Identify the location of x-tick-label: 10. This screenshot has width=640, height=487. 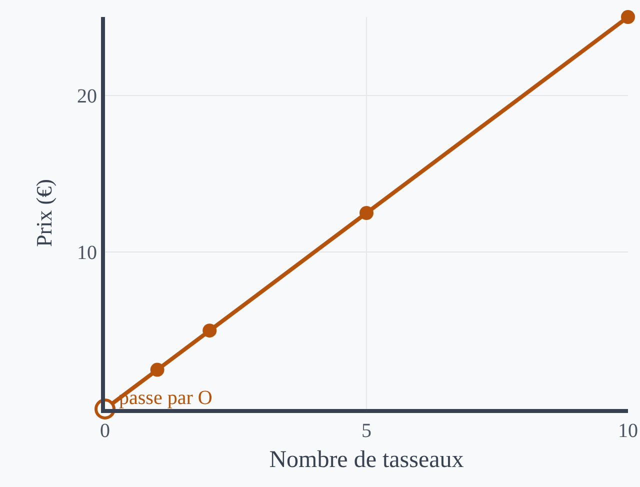
(628, 431).